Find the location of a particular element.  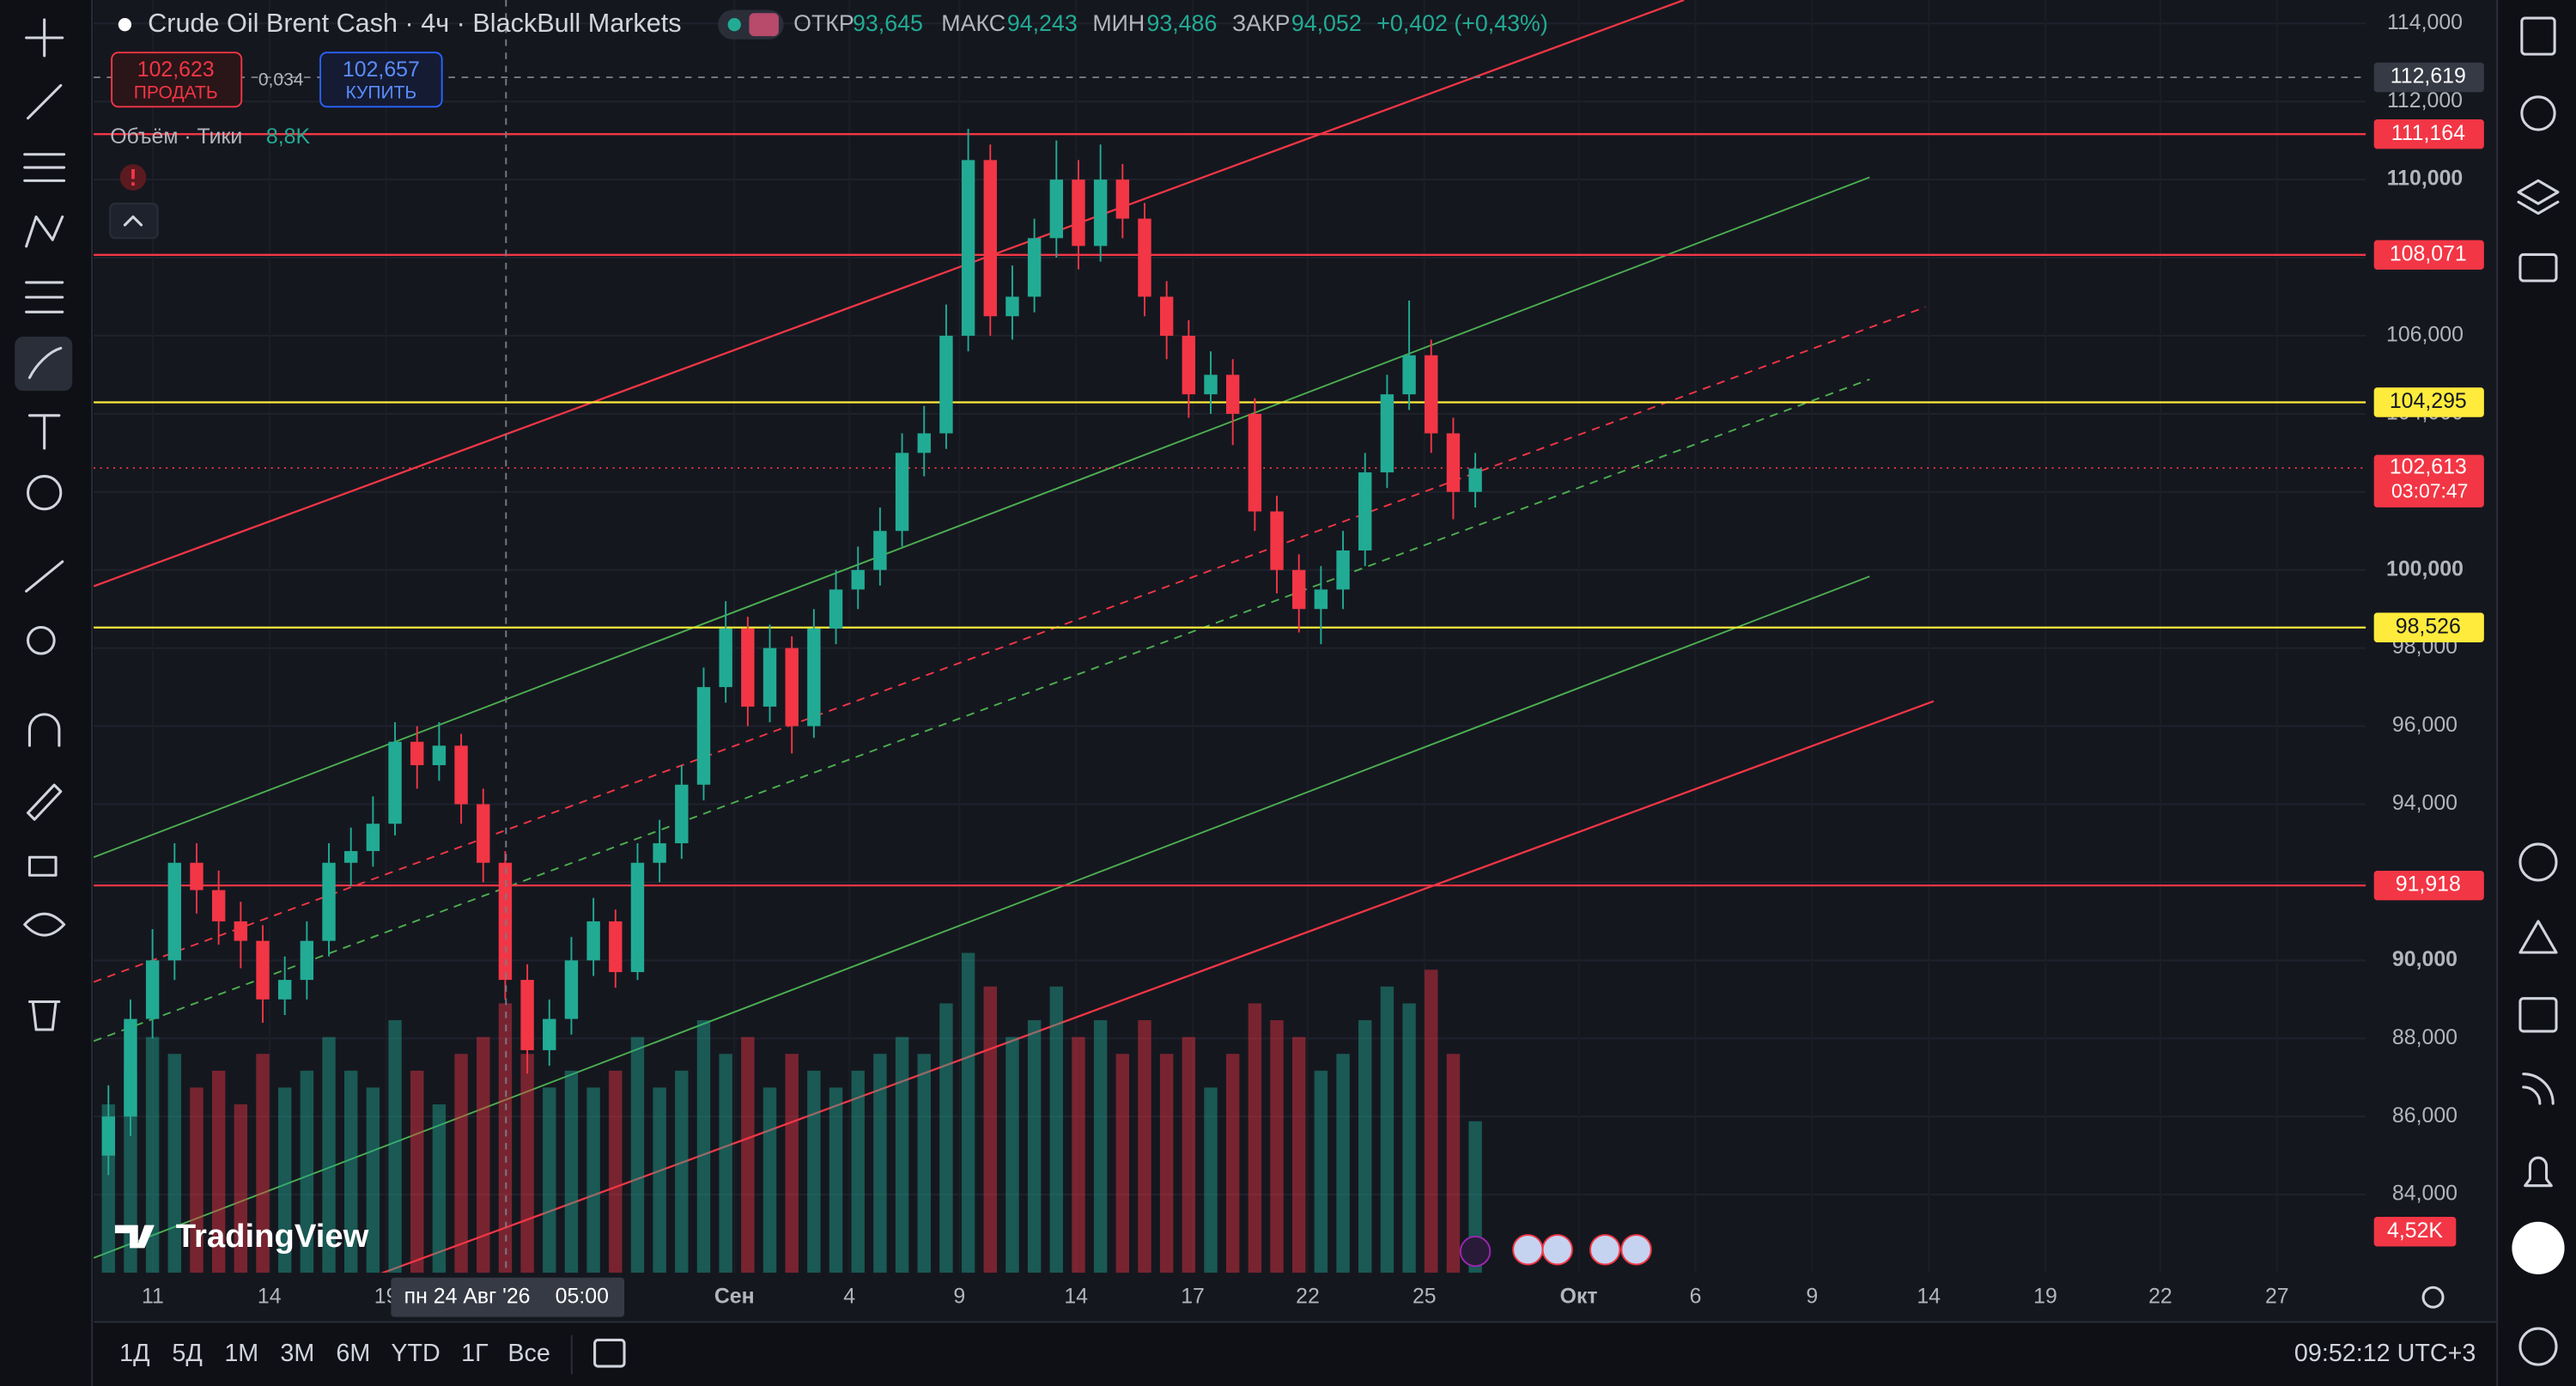

watchlist-icon is located at coordinates (2538, 36).